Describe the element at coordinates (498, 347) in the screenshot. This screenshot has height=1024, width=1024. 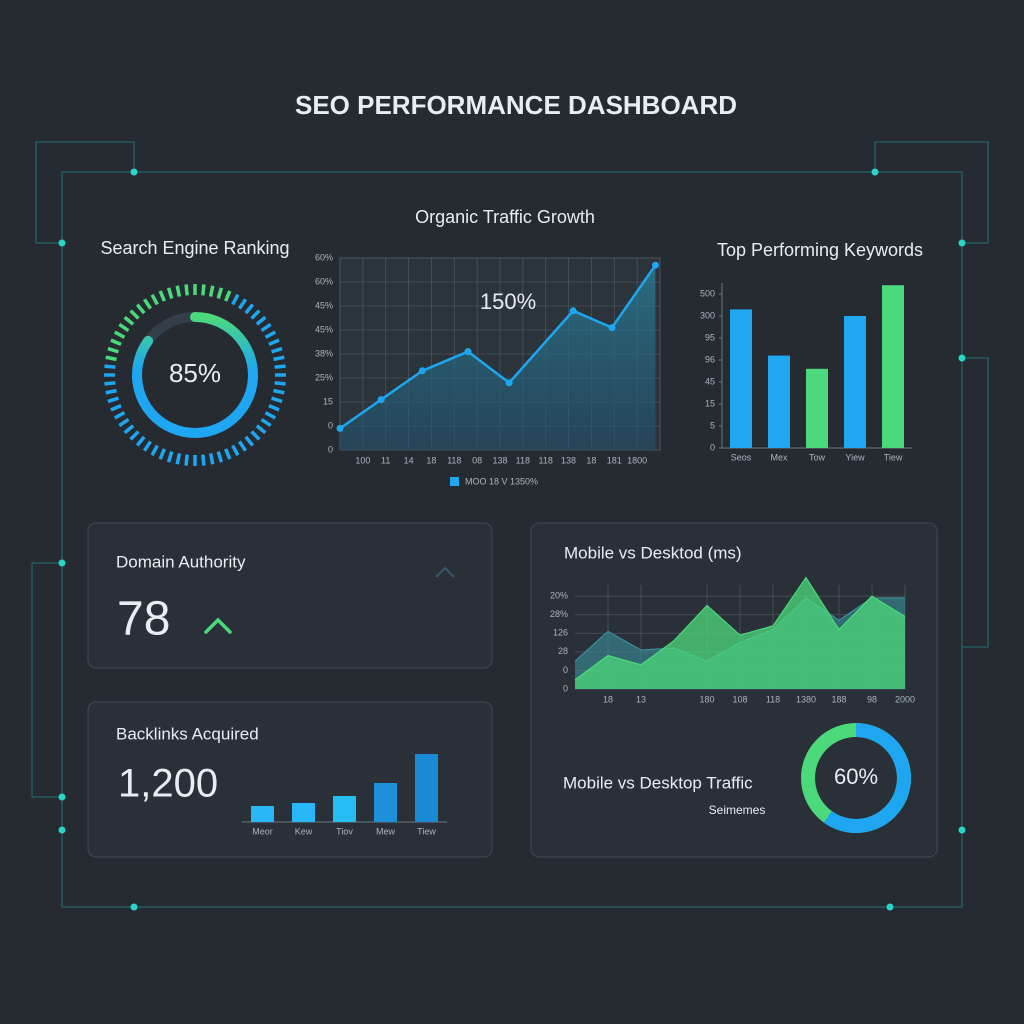
I see `line` at that location.